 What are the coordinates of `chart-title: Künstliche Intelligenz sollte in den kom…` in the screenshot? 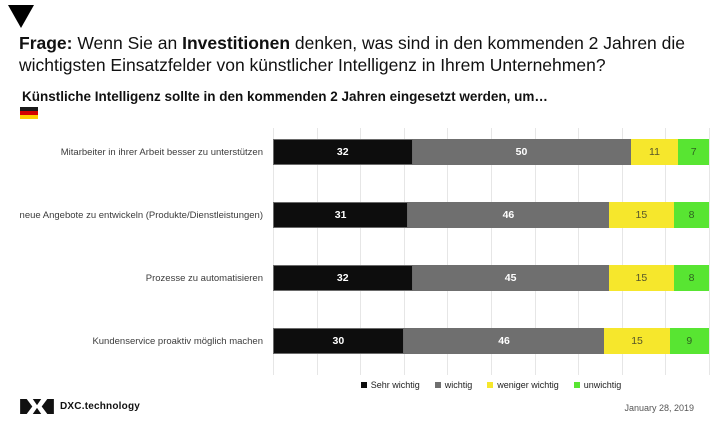 It's located at (285, 96).